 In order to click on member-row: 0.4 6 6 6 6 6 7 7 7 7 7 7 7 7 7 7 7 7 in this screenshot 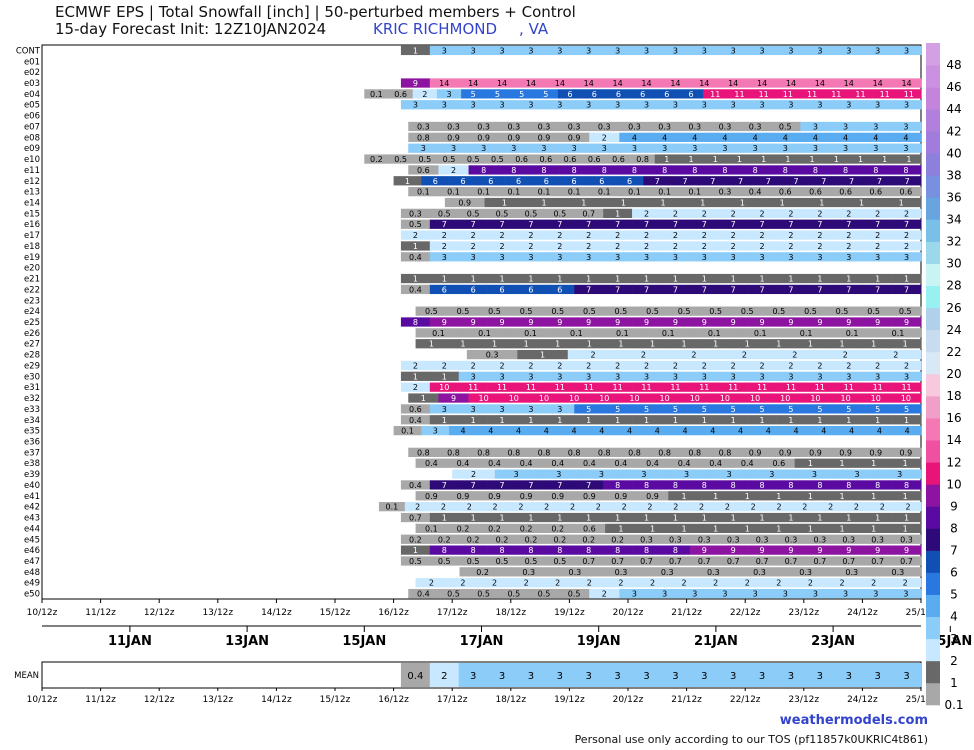, I will do `click(661, 289)`.